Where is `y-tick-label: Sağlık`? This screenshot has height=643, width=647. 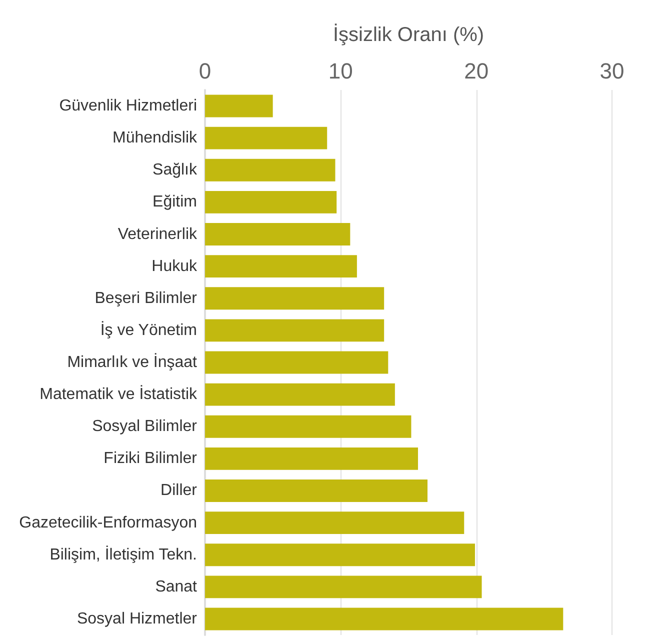 y-tick-label: Sağlık is located at coordinates (175, 170).